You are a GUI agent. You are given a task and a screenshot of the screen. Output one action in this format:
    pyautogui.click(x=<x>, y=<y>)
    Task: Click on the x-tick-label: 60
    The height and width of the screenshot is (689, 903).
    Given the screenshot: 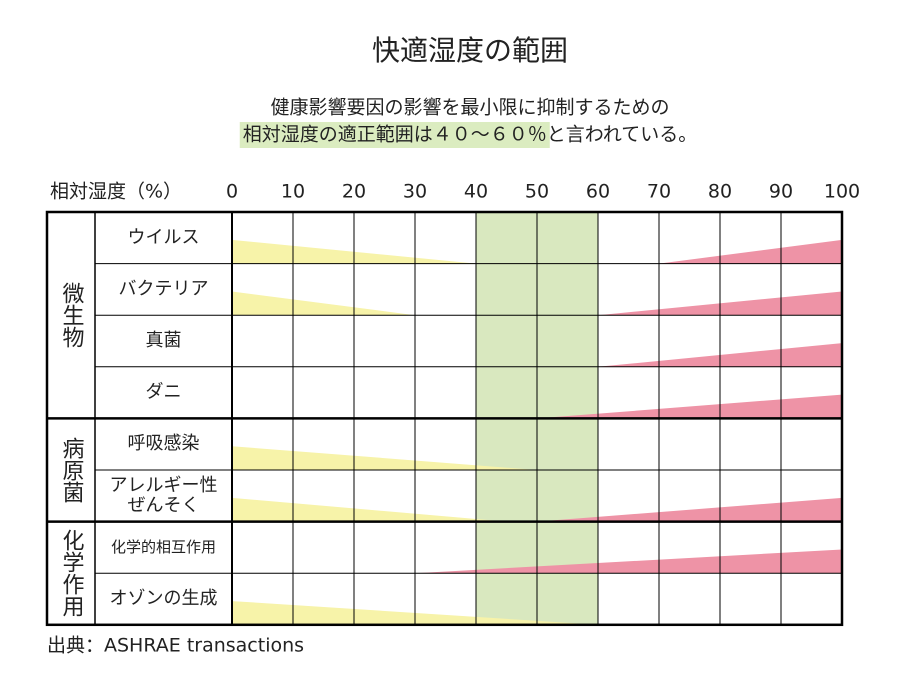 What is the action you would take?
    pyautogui.click(x=598, y=192)
    